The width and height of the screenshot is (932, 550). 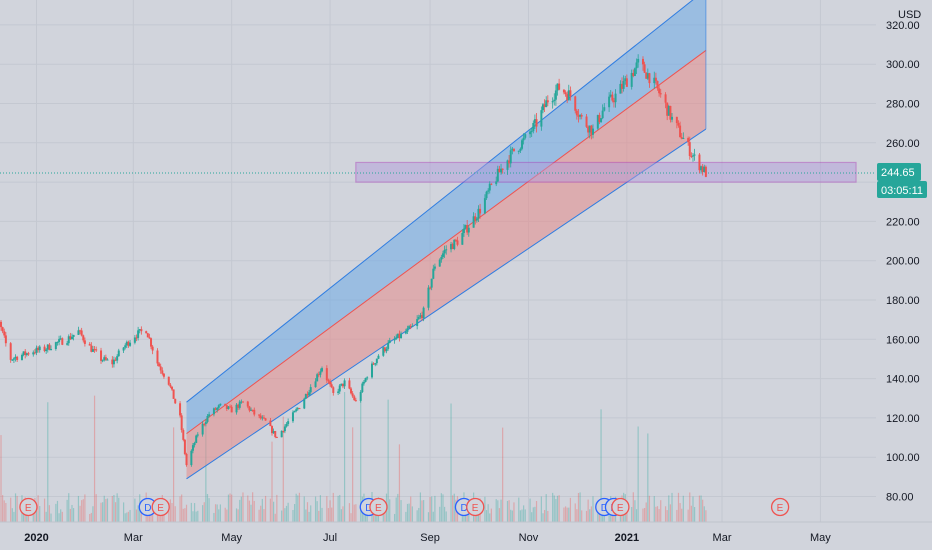 What do you see at coordinates (404, 507) in the screenshot?
I see `earnings-events: EDEDEDEDDEE` at bounding box center [404, 507].